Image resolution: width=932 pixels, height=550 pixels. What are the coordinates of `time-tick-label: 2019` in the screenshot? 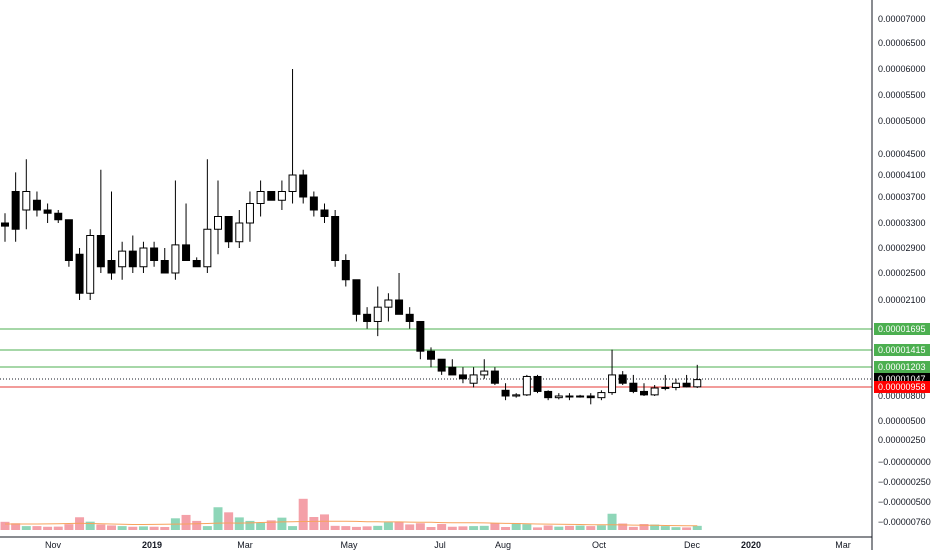 It's located at (152, 545).